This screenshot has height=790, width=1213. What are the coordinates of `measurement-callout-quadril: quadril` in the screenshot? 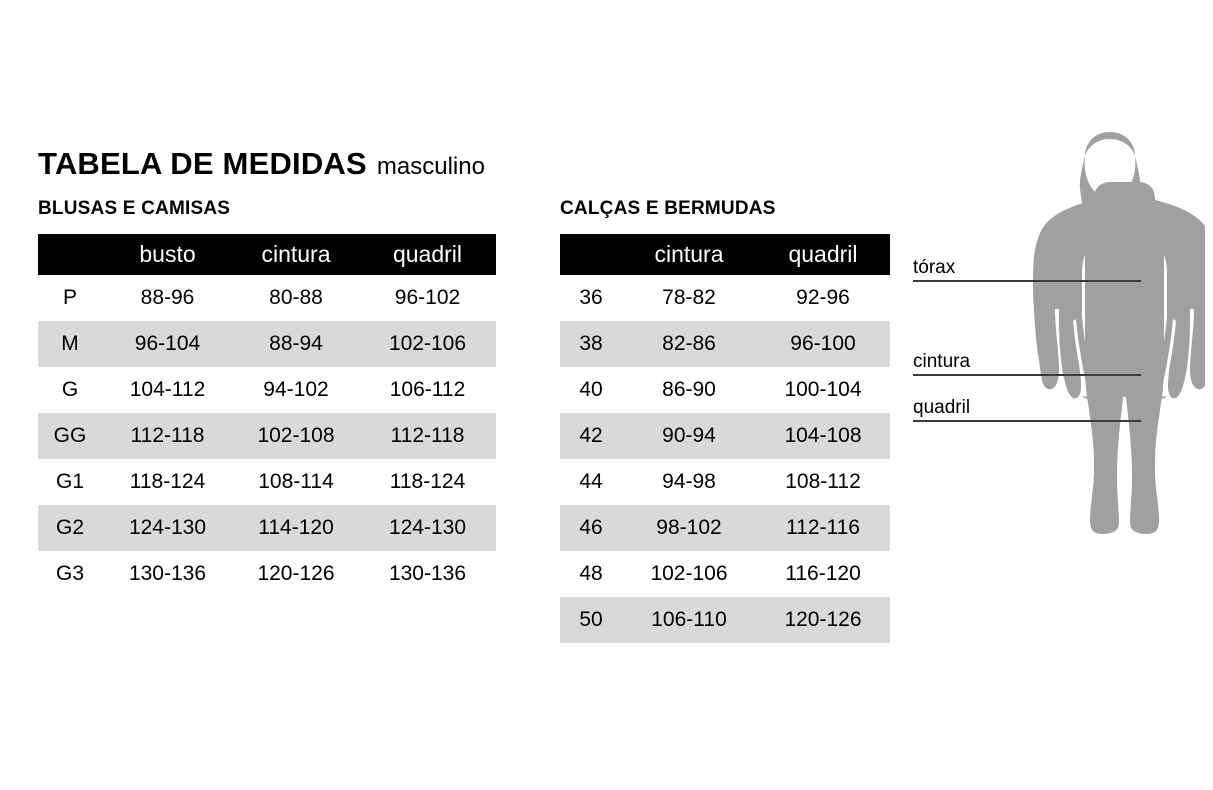 It's located at (1025, 405).